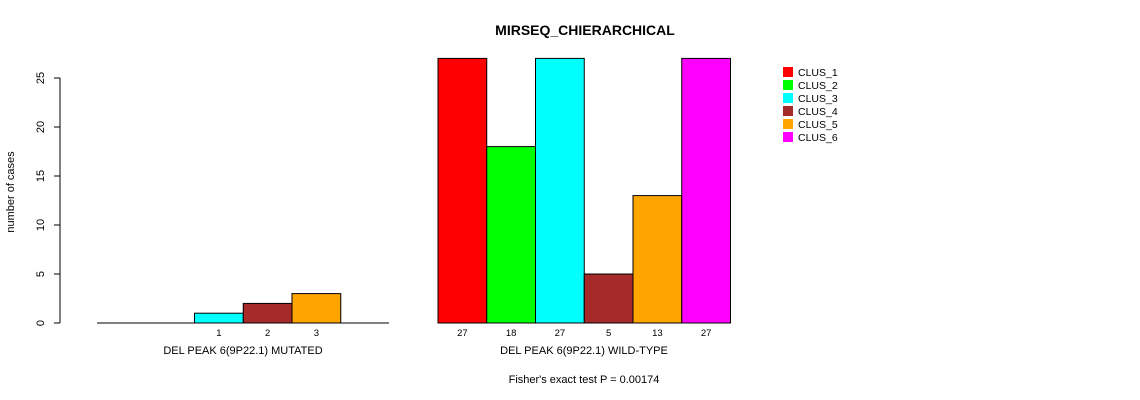 This screenshot has height=400, width=1140. I want to click on group-label: DEL PEAK 6(9P22.1) WILD-TYPE, so click(584, 351).